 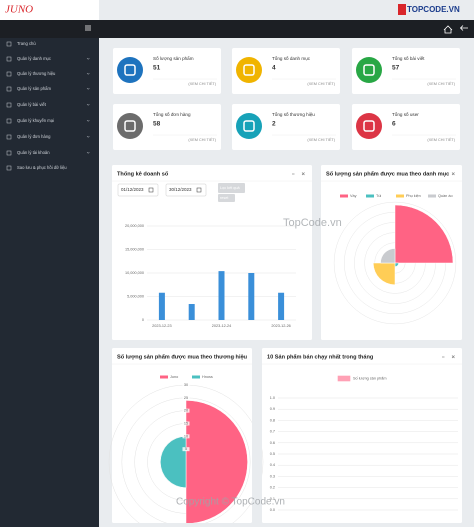 I want to click on menu-label: Quản lý bài viết, so click(x=32, y=104).